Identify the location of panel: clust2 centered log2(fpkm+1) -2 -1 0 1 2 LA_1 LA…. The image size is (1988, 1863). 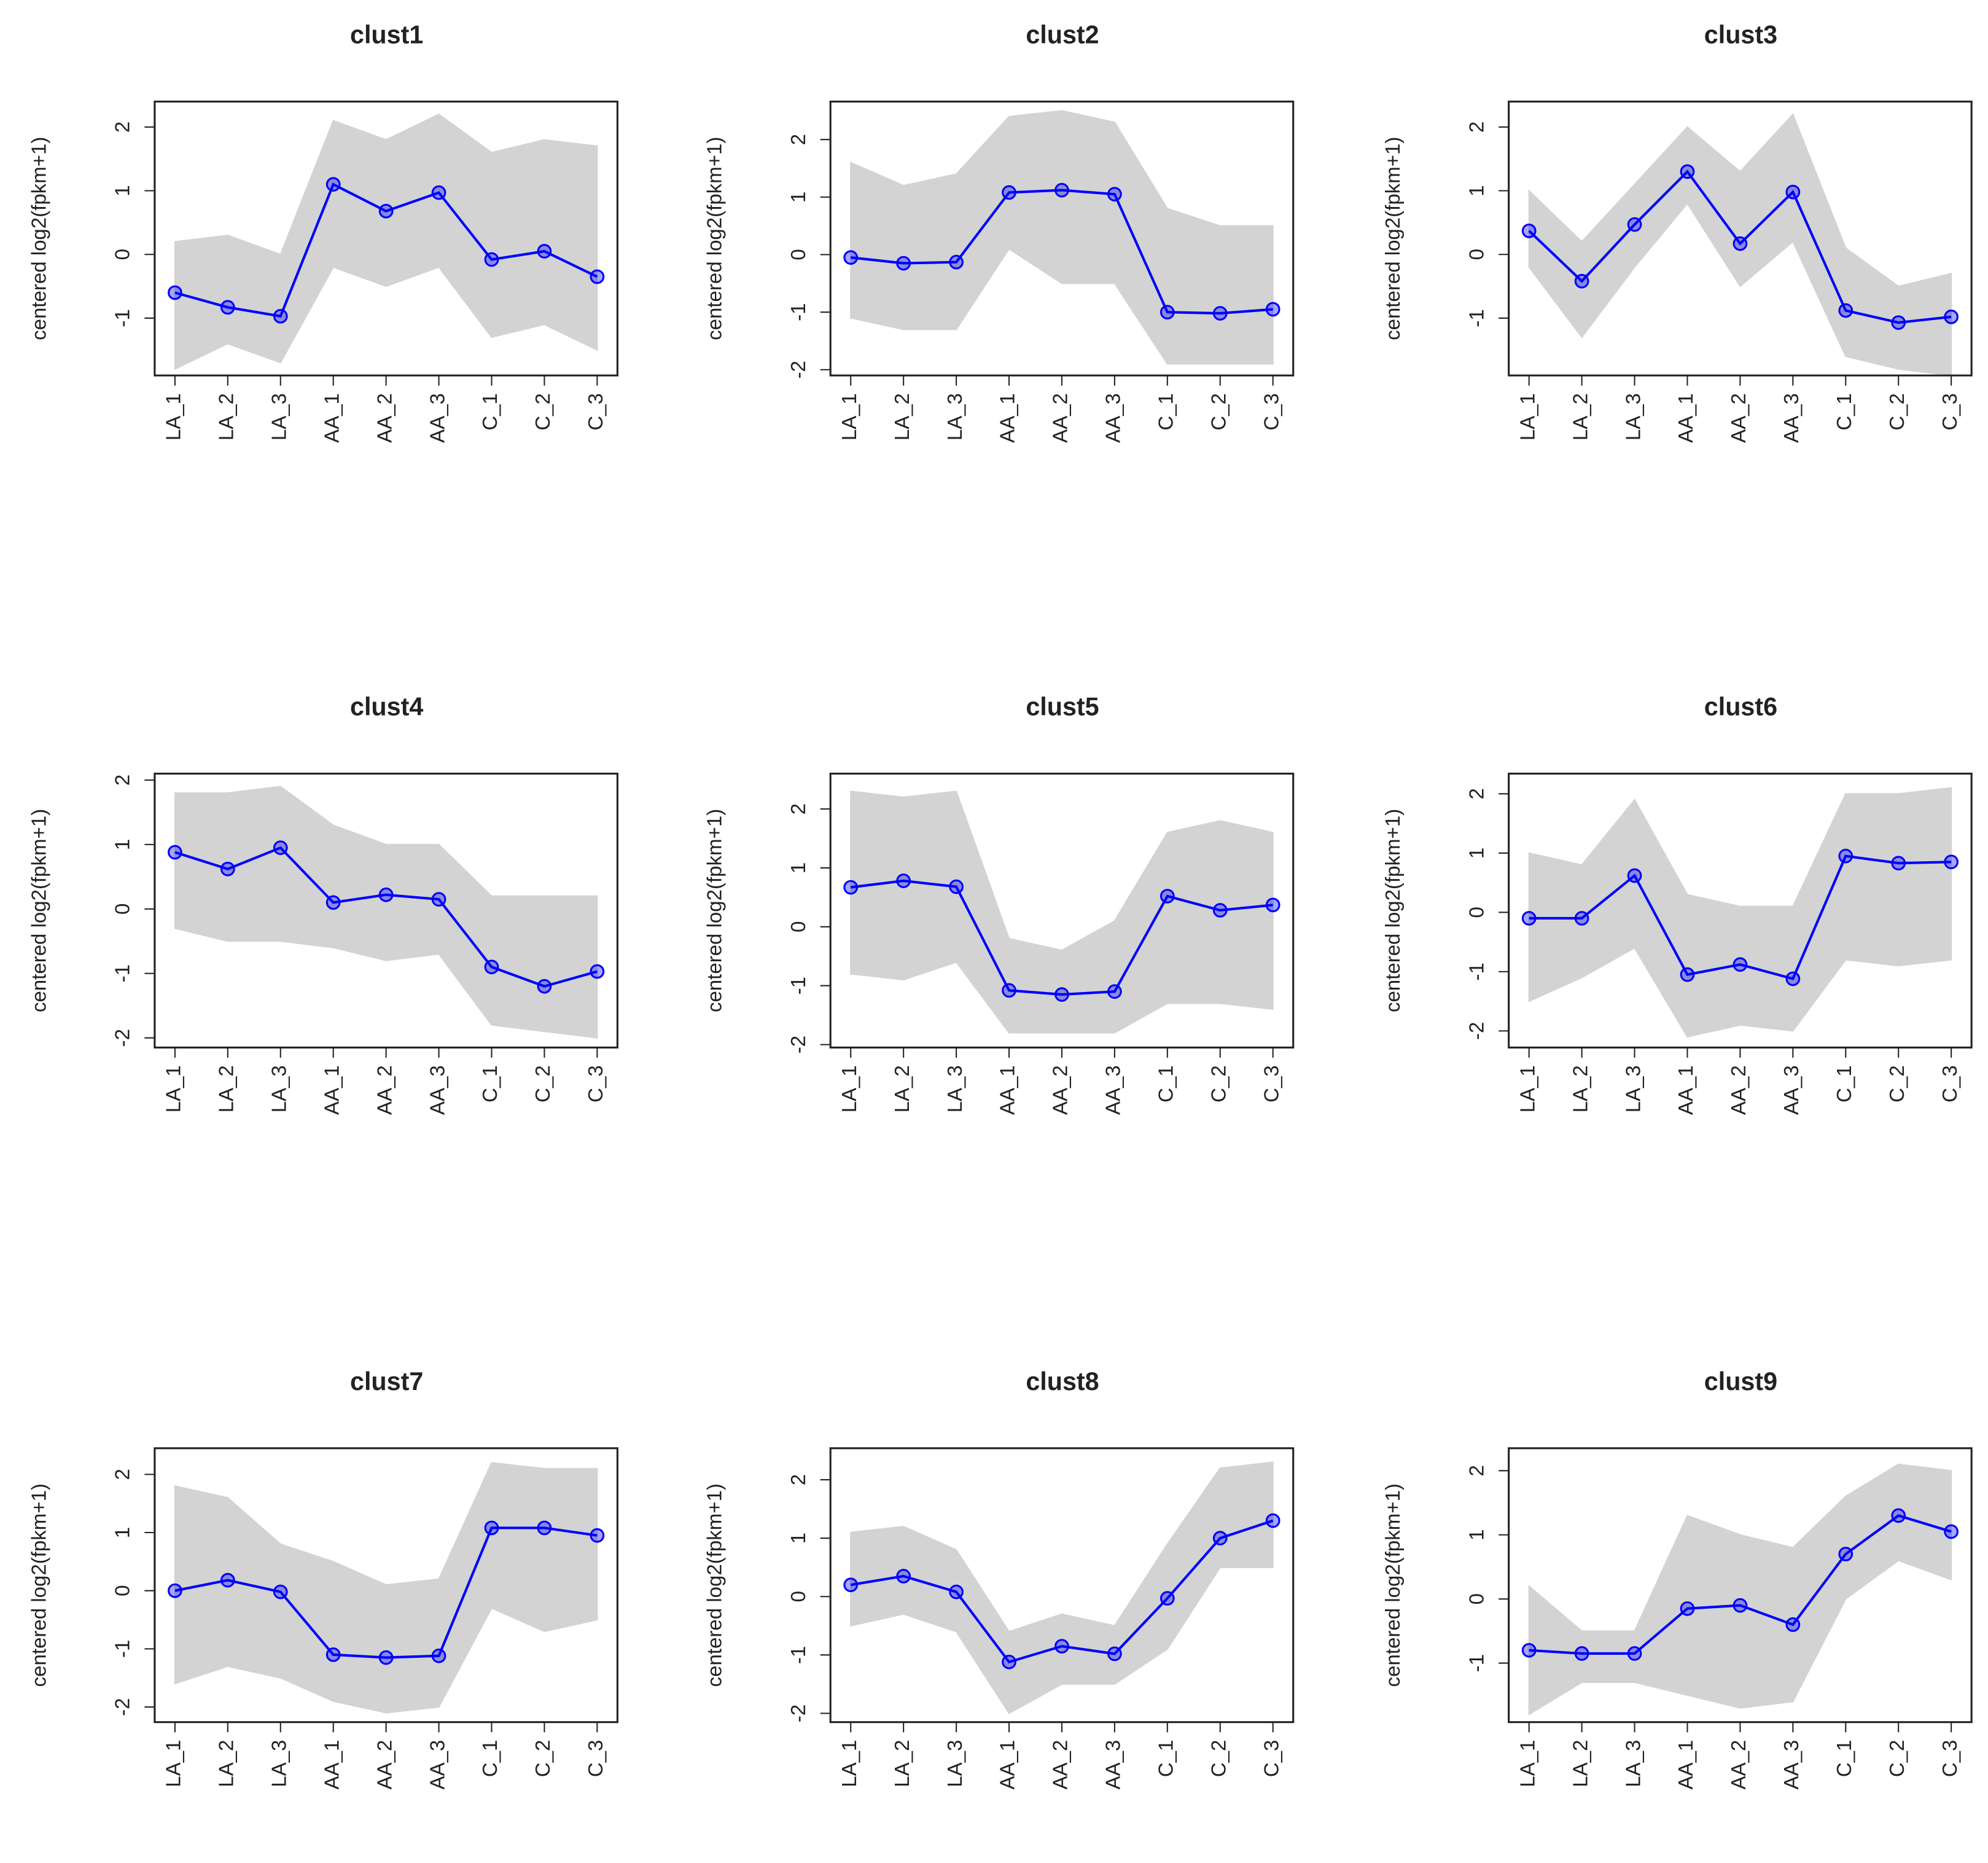
(999, 231).